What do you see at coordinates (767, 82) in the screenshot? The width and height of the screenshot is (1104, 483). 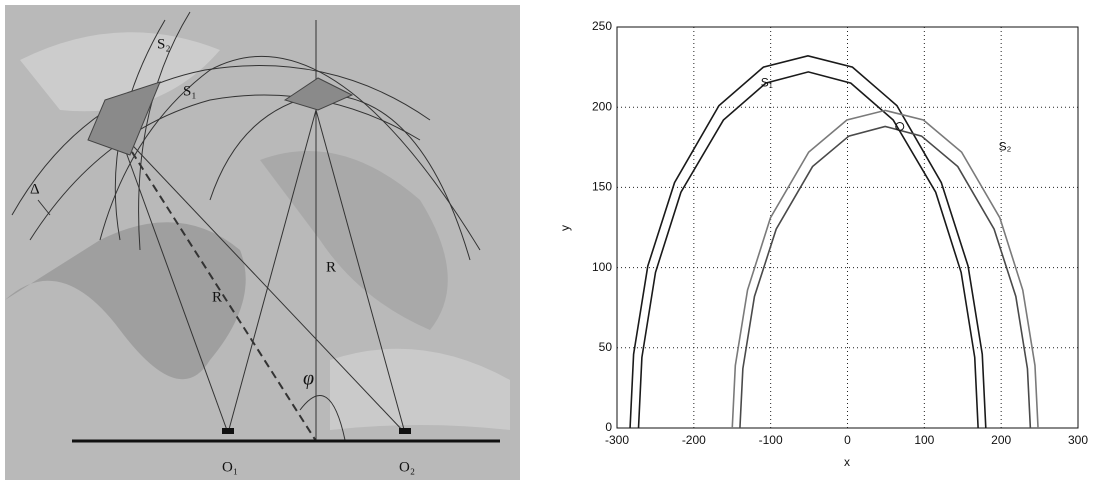 I see `curve-label: S₁` at bounding box center [767, 82].